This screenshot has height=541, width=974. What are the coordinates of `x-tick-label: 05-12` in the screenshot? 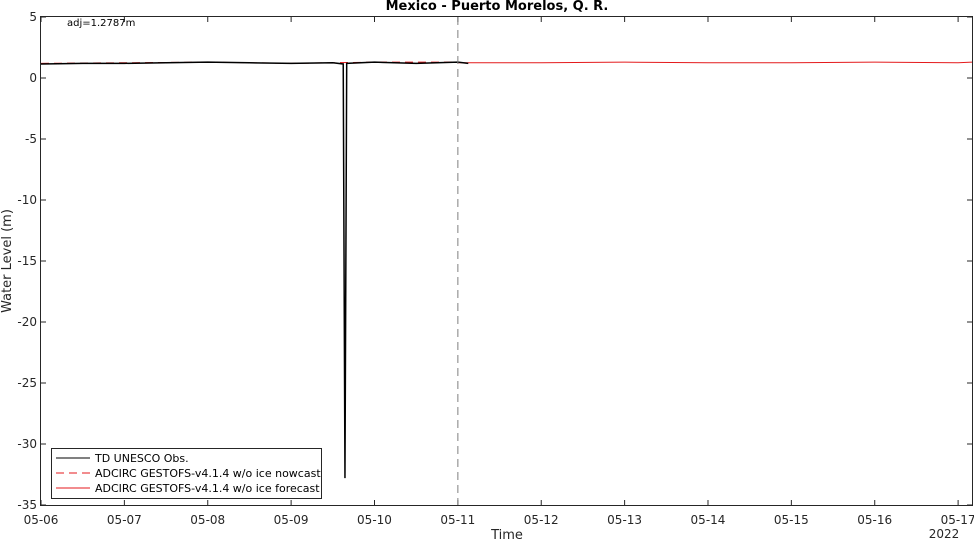 It's located at (541, 520).